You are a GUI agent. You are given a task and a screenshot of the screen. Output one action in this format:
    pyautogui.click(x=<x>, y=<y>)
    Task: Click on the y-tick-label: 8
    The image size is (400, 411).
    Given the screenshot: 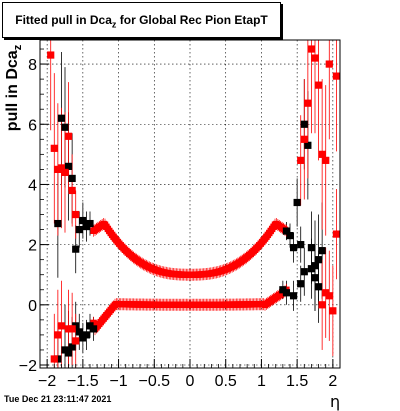 What is the action you would take?
    pyautogui.click(x=32, y=65)
    